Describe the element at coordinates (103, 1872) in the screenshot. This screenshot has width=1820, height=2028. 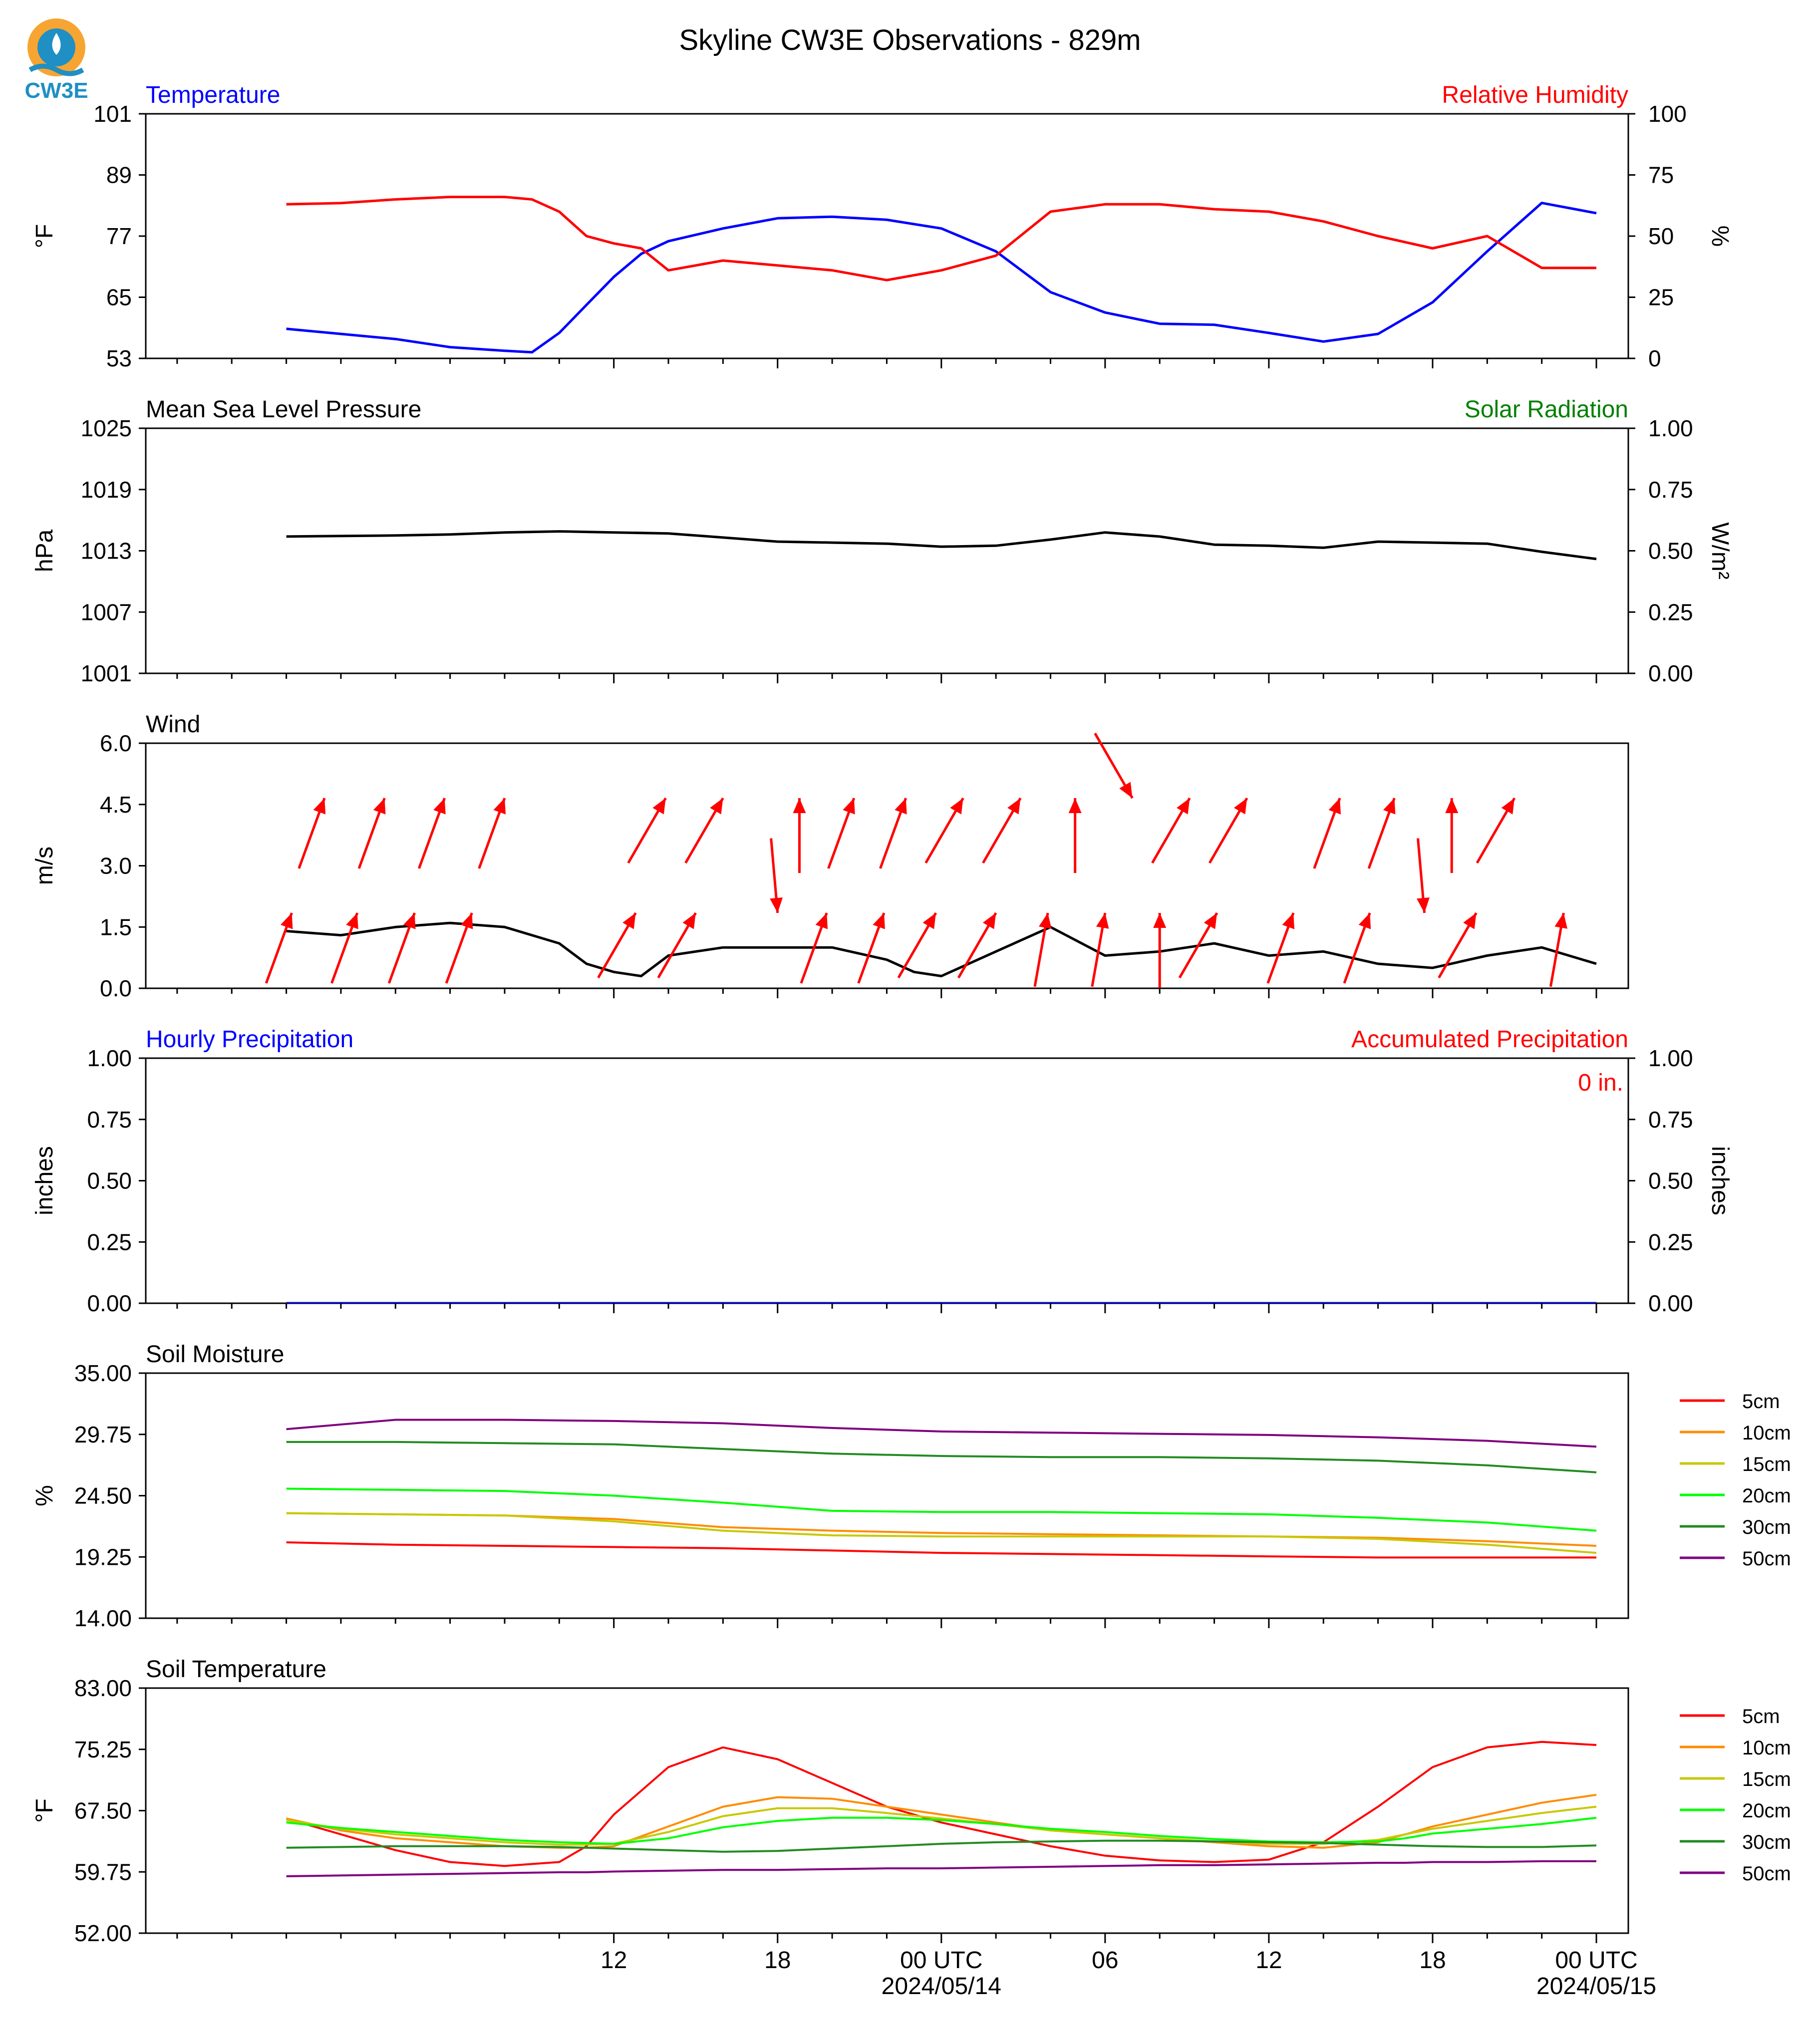
I see `y-tick-label: 59.75` at that location.